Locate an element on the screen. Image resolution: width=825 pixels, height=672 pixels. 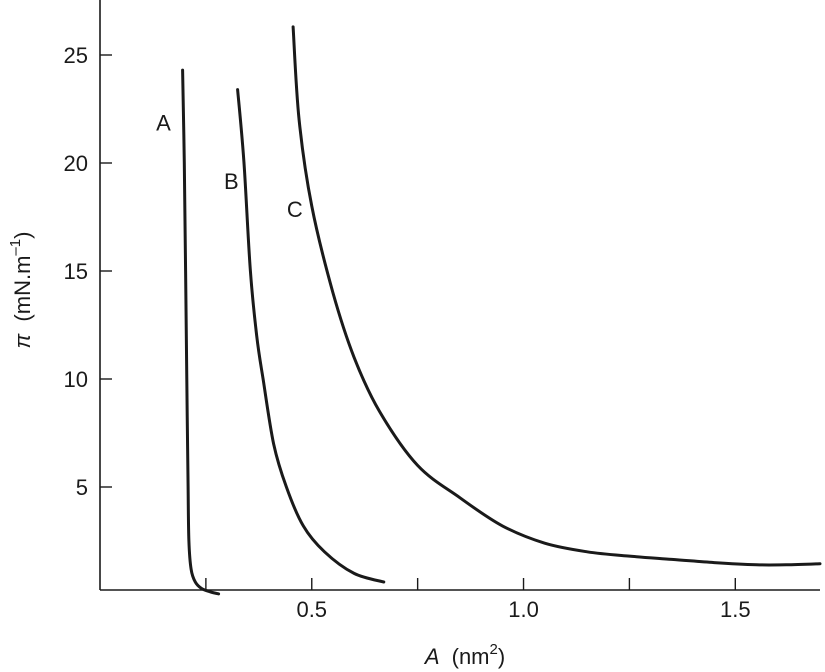
curve-labels: A B C is located at coordinates (229, 166).